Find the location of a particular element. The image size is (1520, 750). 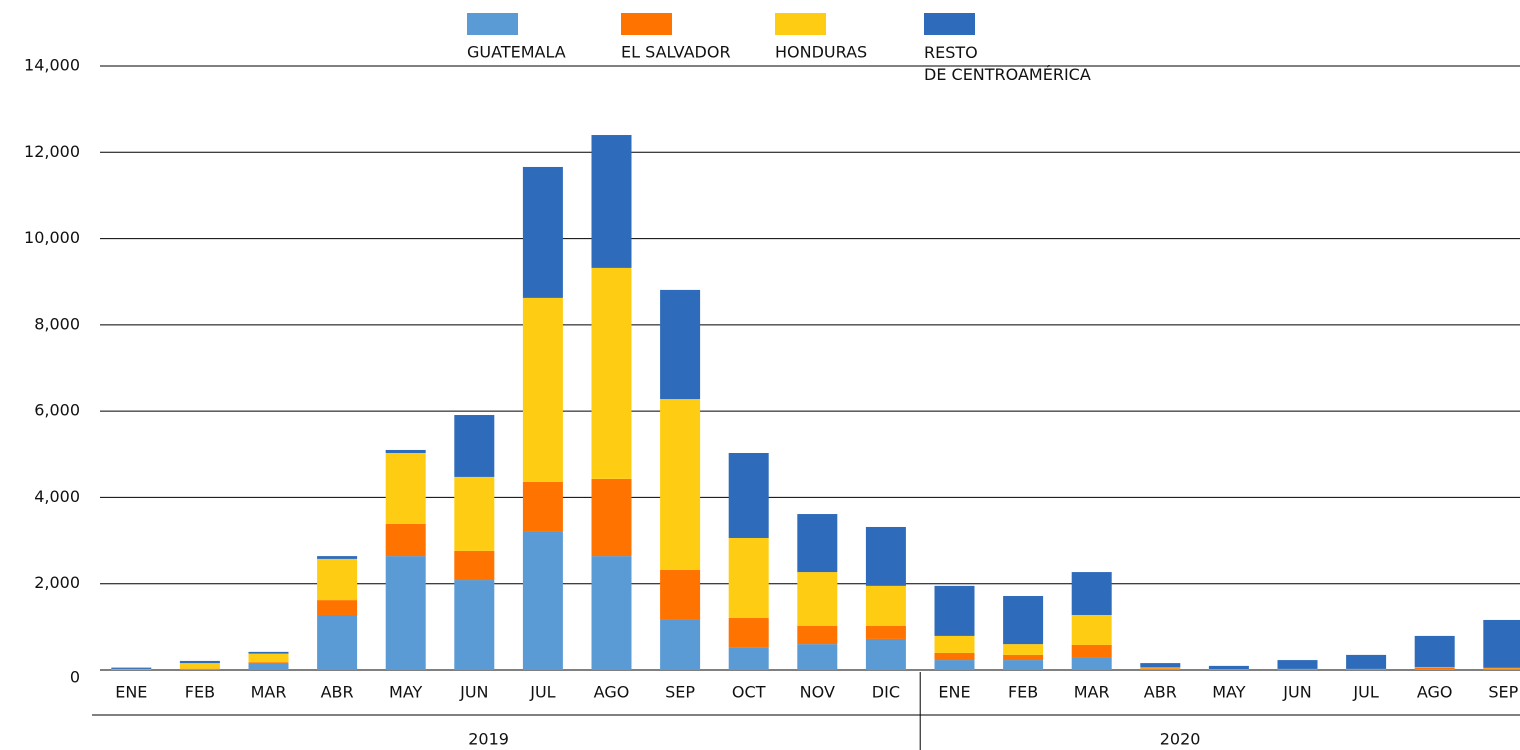

y-tick-label: 14,000 is located at coordinates (52, 65).